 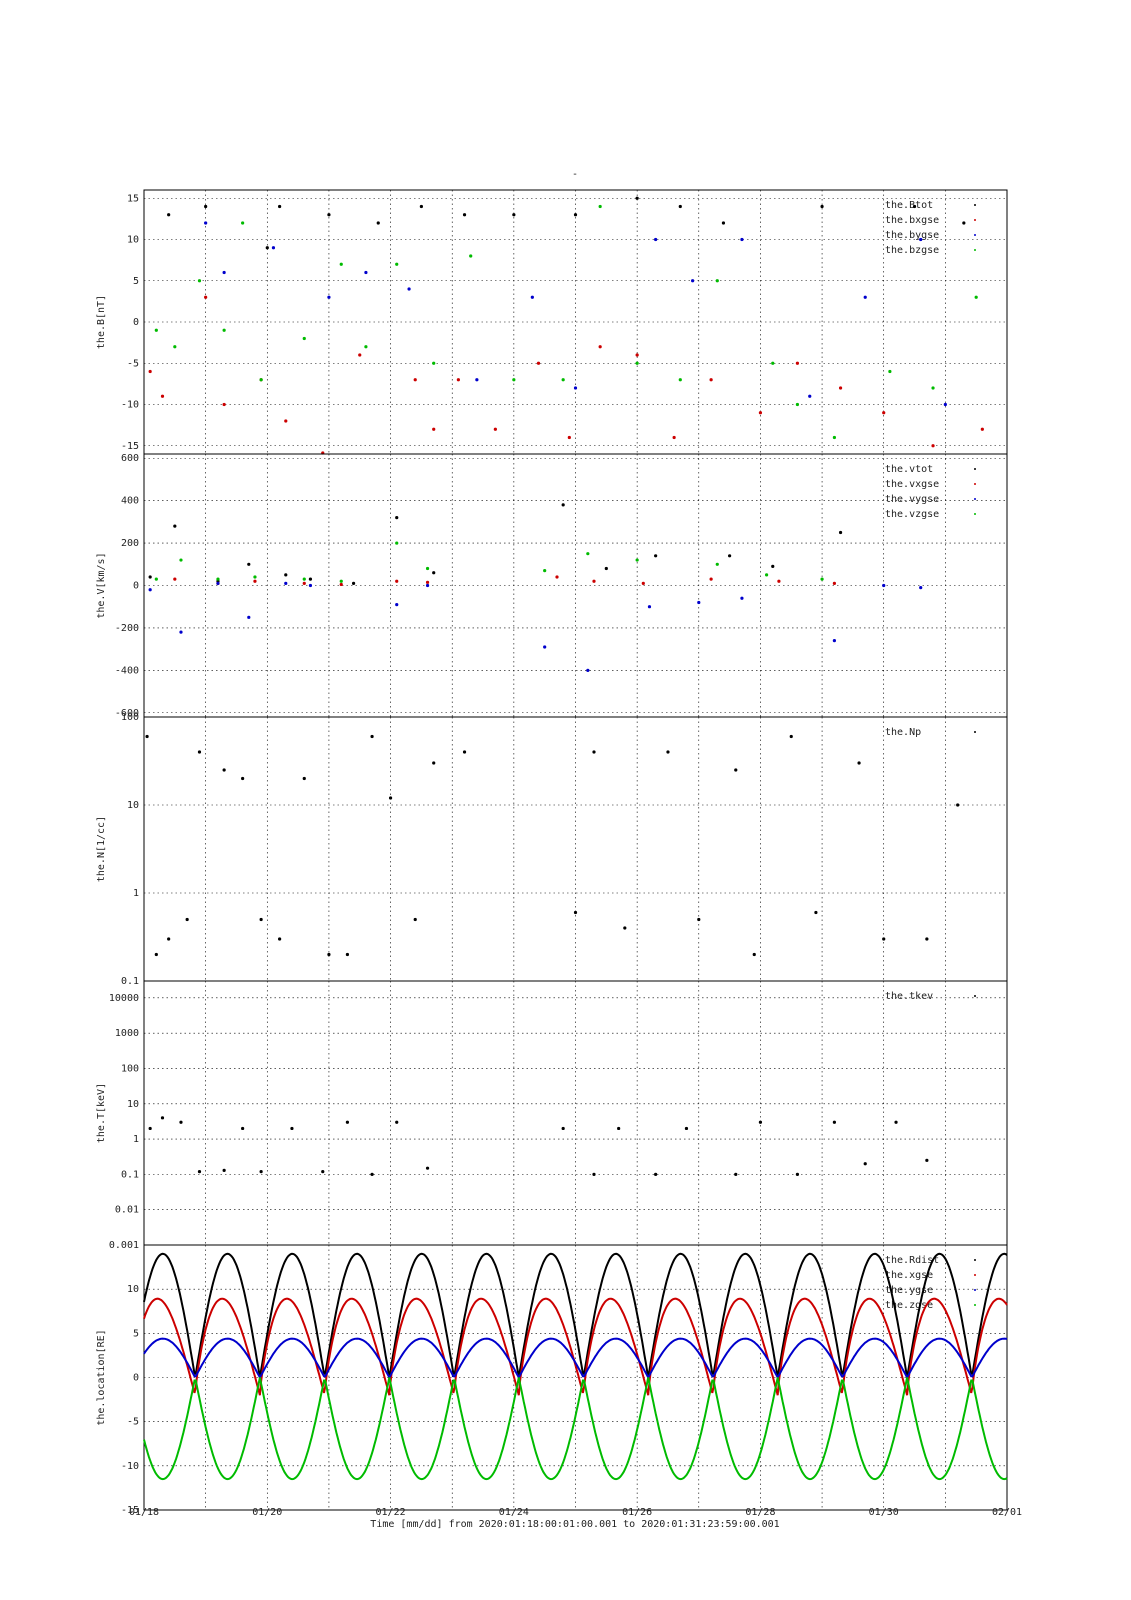 What do you see at coordinates (127, 1033) in the screenshot?
I see `y-tick-label: 1000` at bounding box center [127, 1033].